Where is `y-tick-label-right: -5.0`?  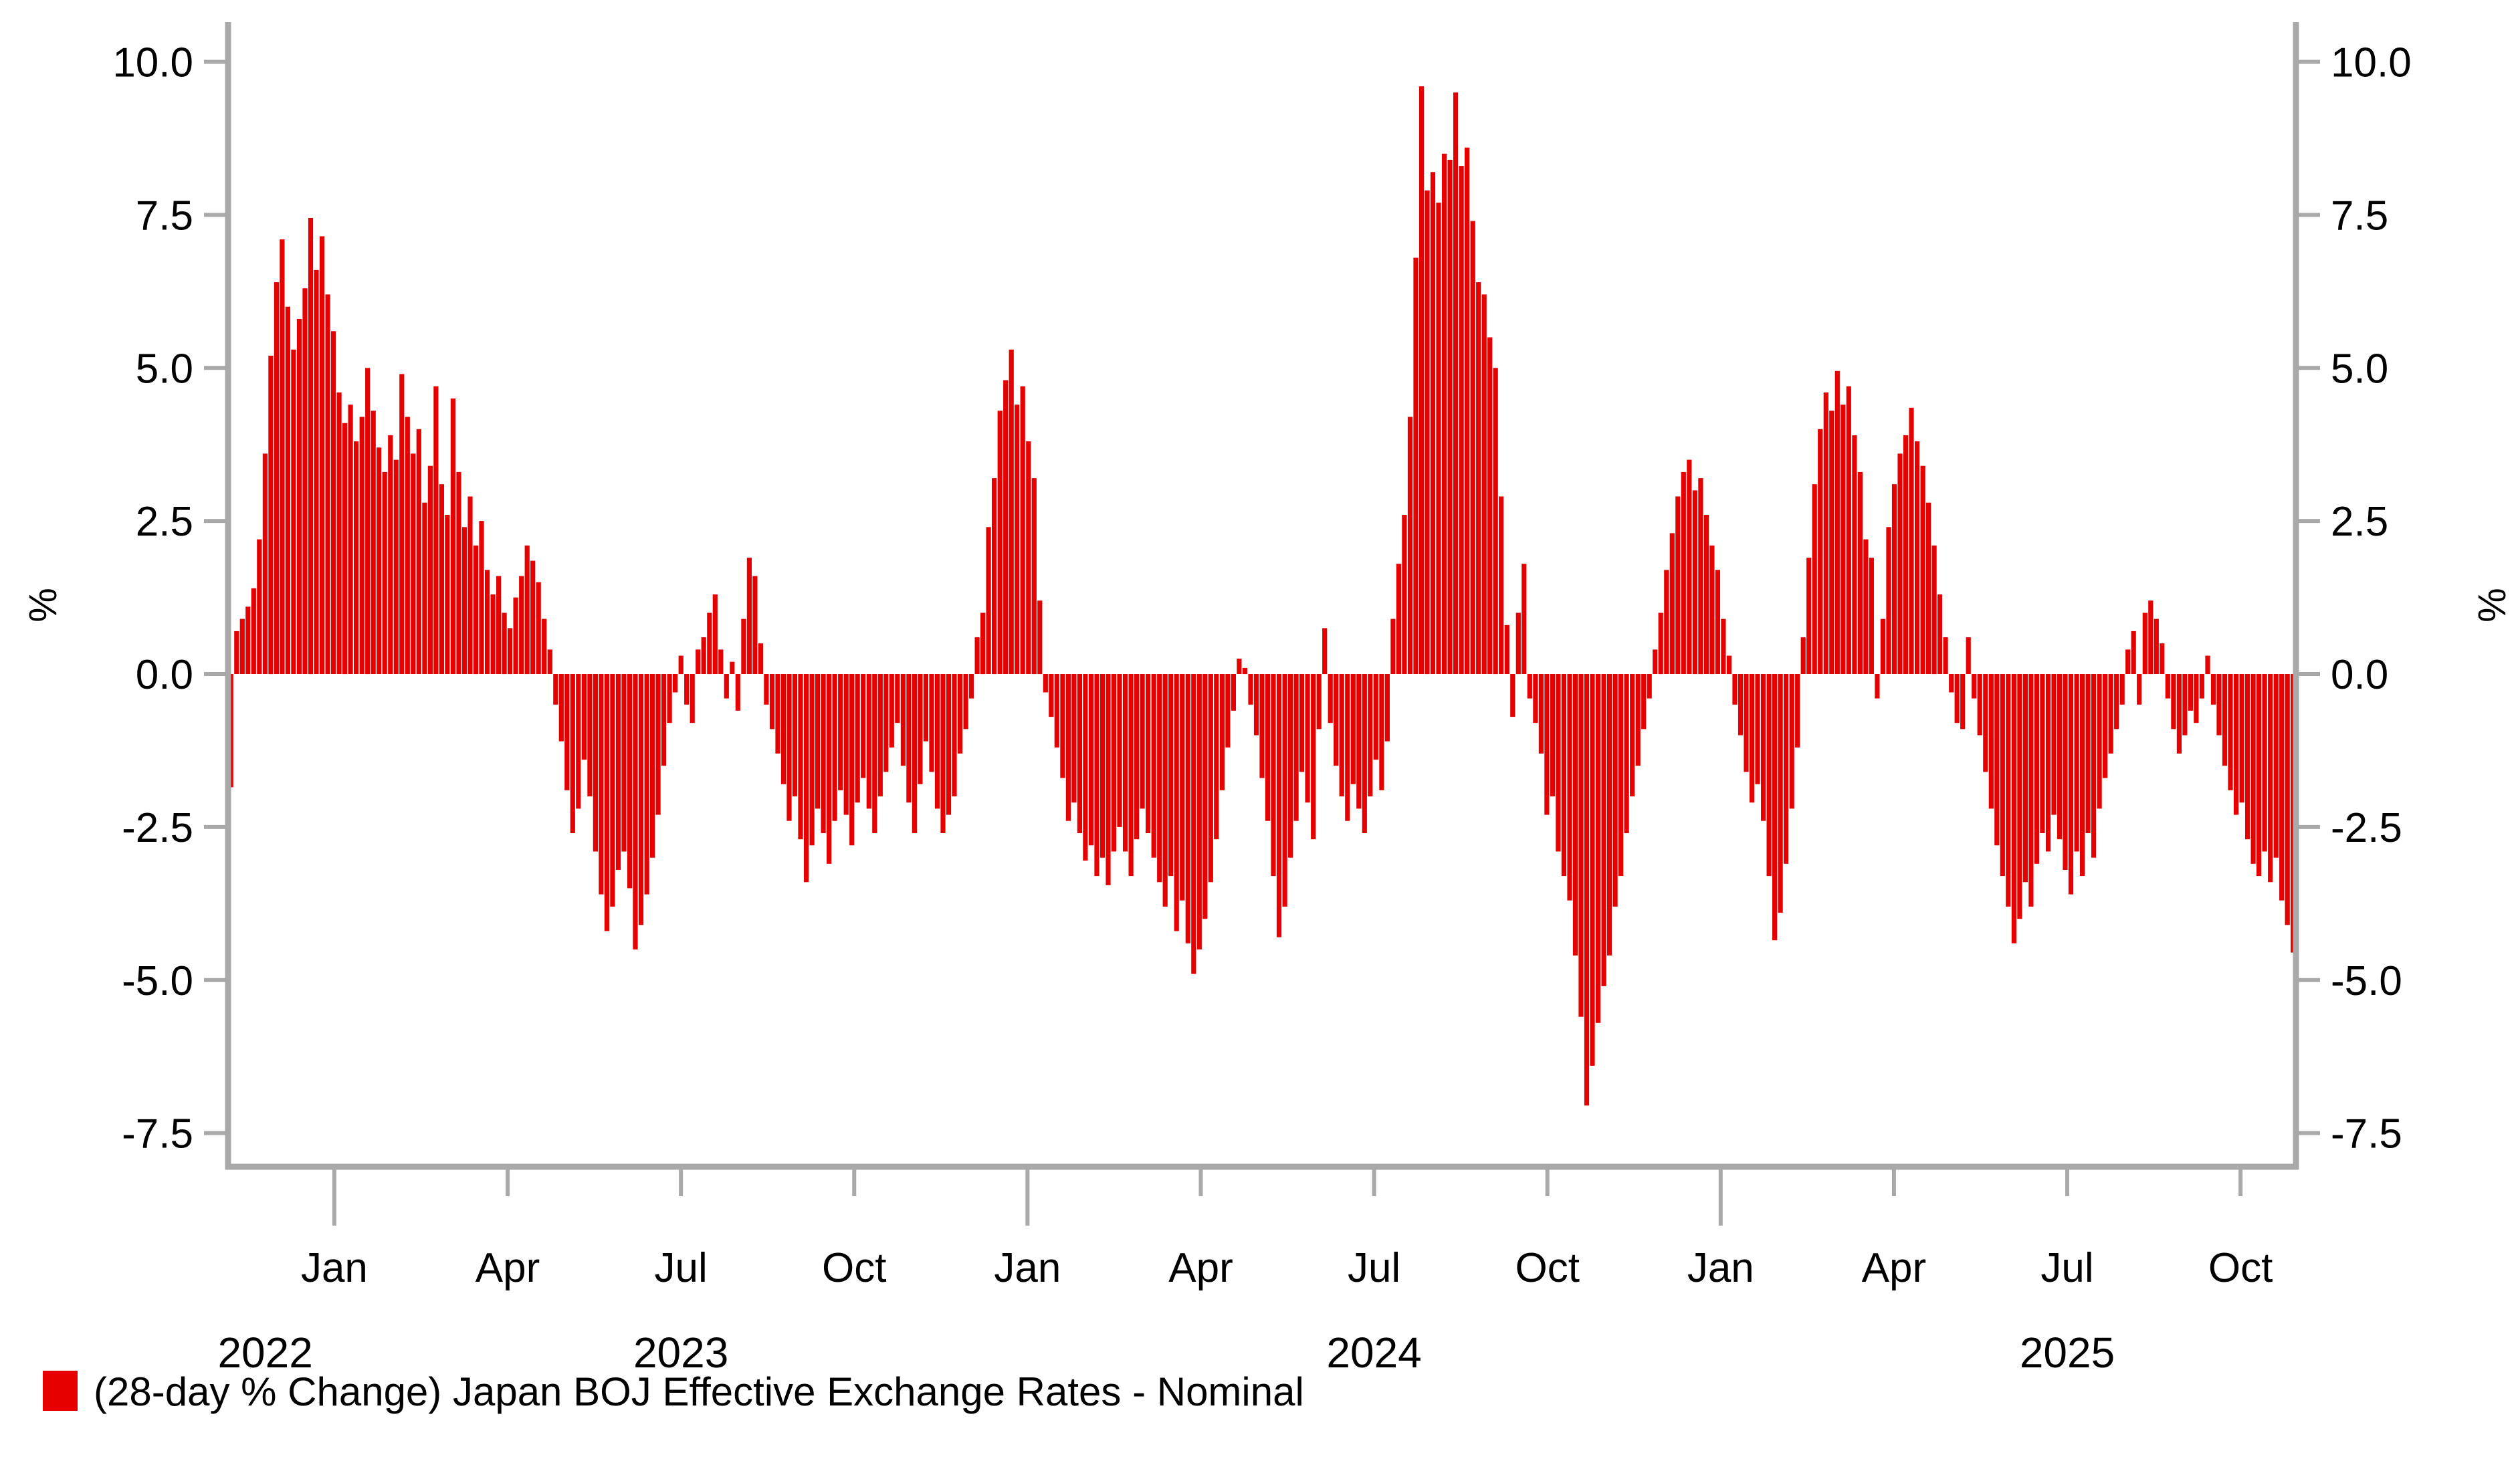 y-tick-label-right: -5.0 is located at coordinates (2366, 981).